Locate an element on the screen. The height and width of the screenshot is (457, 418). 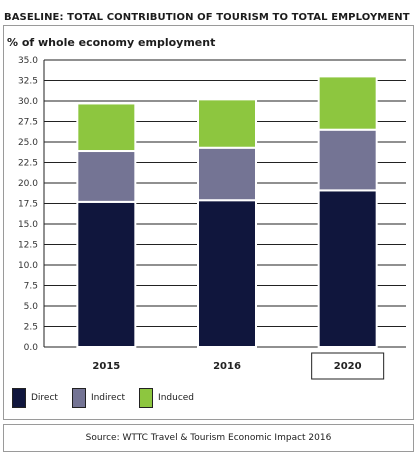
x-tick-label: 2016 is located at coordinates (227, 366).